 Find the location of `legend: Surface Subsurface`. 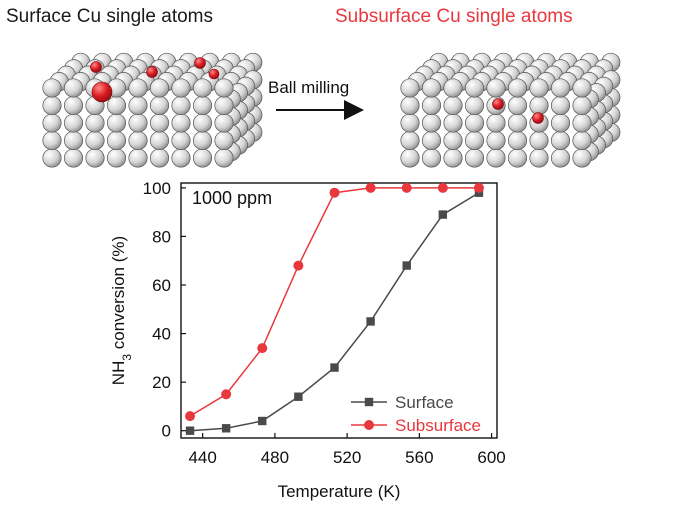

legend: Surface Subsurface is located at coordinates (416, 414).